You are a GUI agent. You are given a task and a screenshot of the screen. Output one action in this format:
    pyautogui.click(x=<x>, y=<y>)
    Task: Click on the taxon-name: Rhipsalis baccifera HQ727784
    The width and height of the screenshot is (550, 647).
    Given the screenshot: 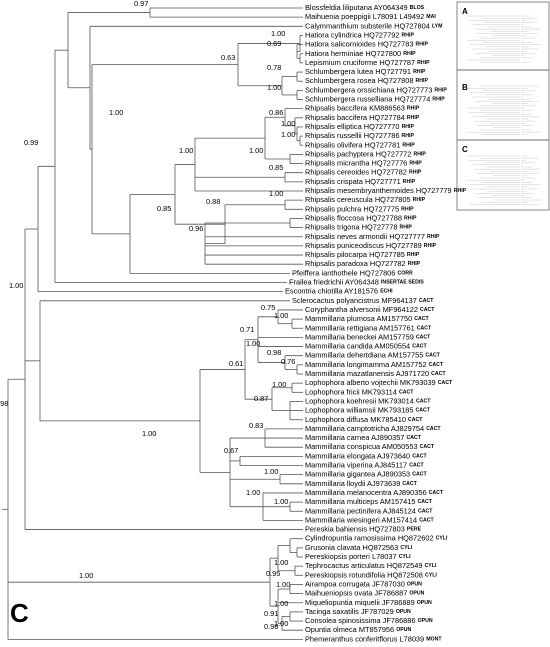 What is the action you would take?
    pyautogui.click(x=355, y=117)
    